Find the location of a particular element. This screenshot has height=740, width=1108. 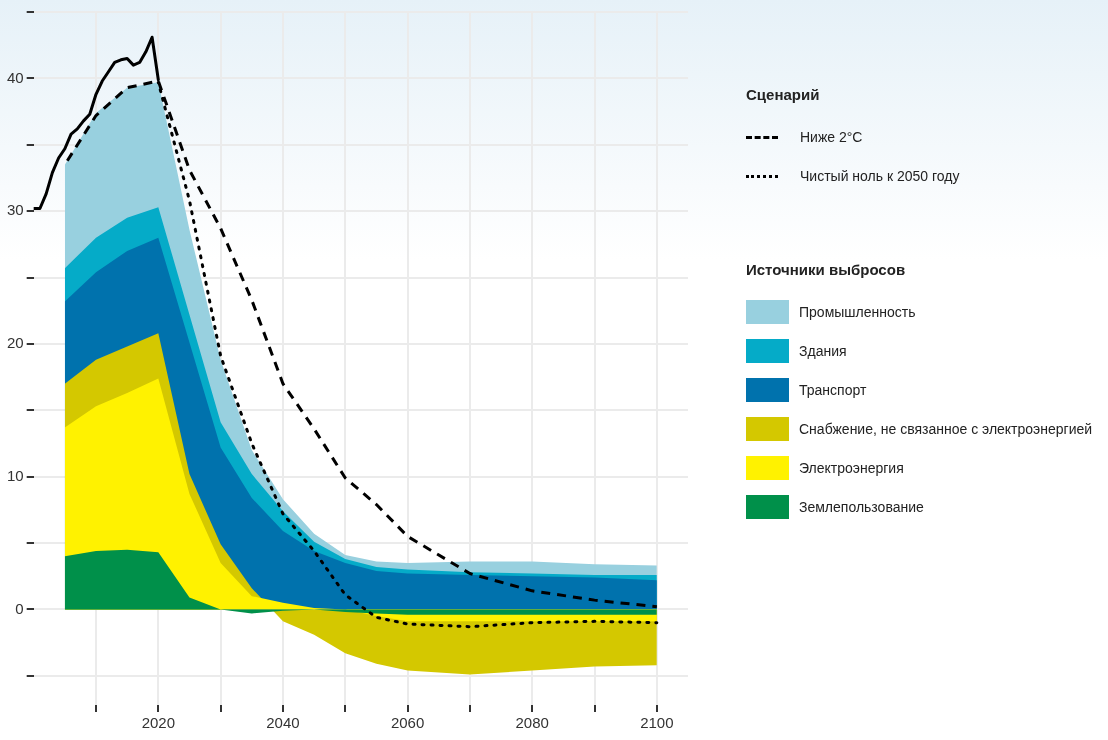

y-tick-label: 0 is located at coordinates (19, 608).